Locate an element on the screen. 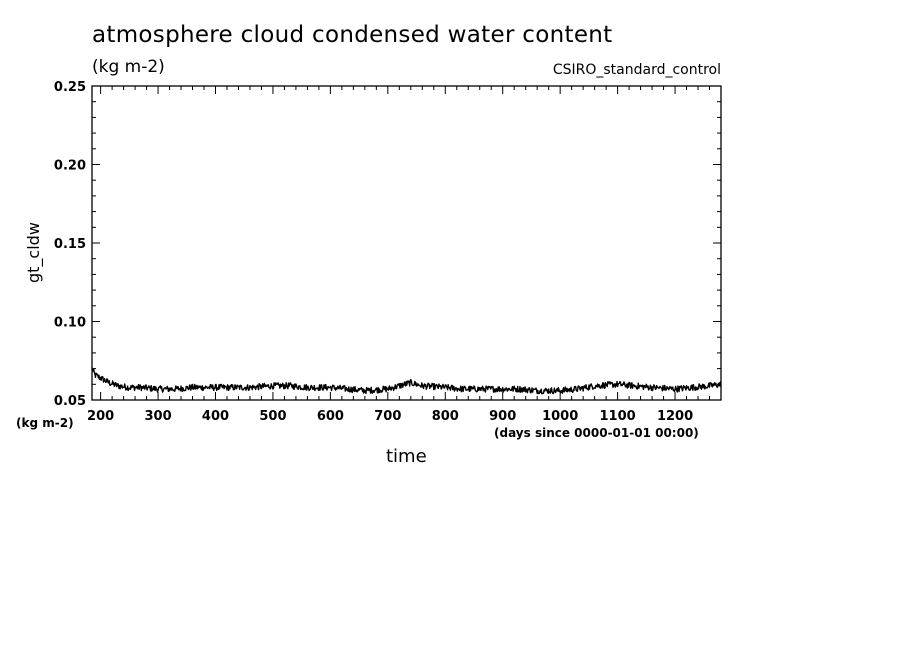 The image size is (904, 654). x-tick-label: 500 is located at coordinates (272, 416).